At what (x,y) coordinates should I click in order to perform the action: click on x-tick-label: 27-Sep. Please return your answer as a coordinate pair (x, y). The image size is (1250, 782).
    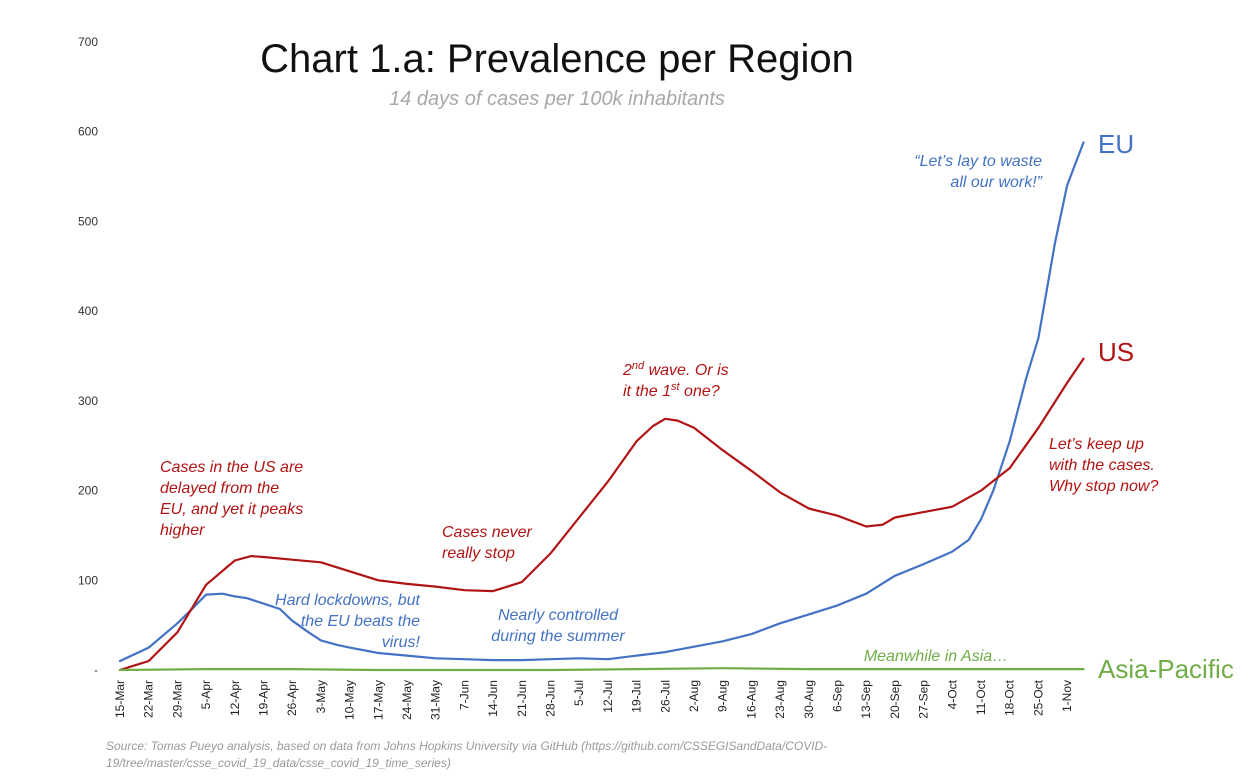
    Looking at the image, I should click on (924, 699).